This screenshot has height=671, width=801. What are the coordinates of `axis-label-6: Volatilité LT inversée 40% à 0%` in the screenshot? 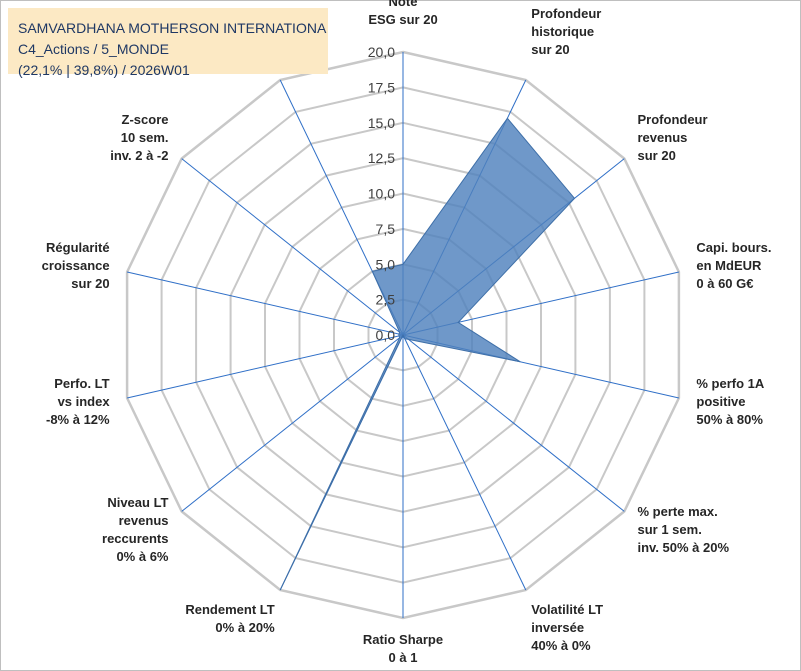 It's located at (567, 627).